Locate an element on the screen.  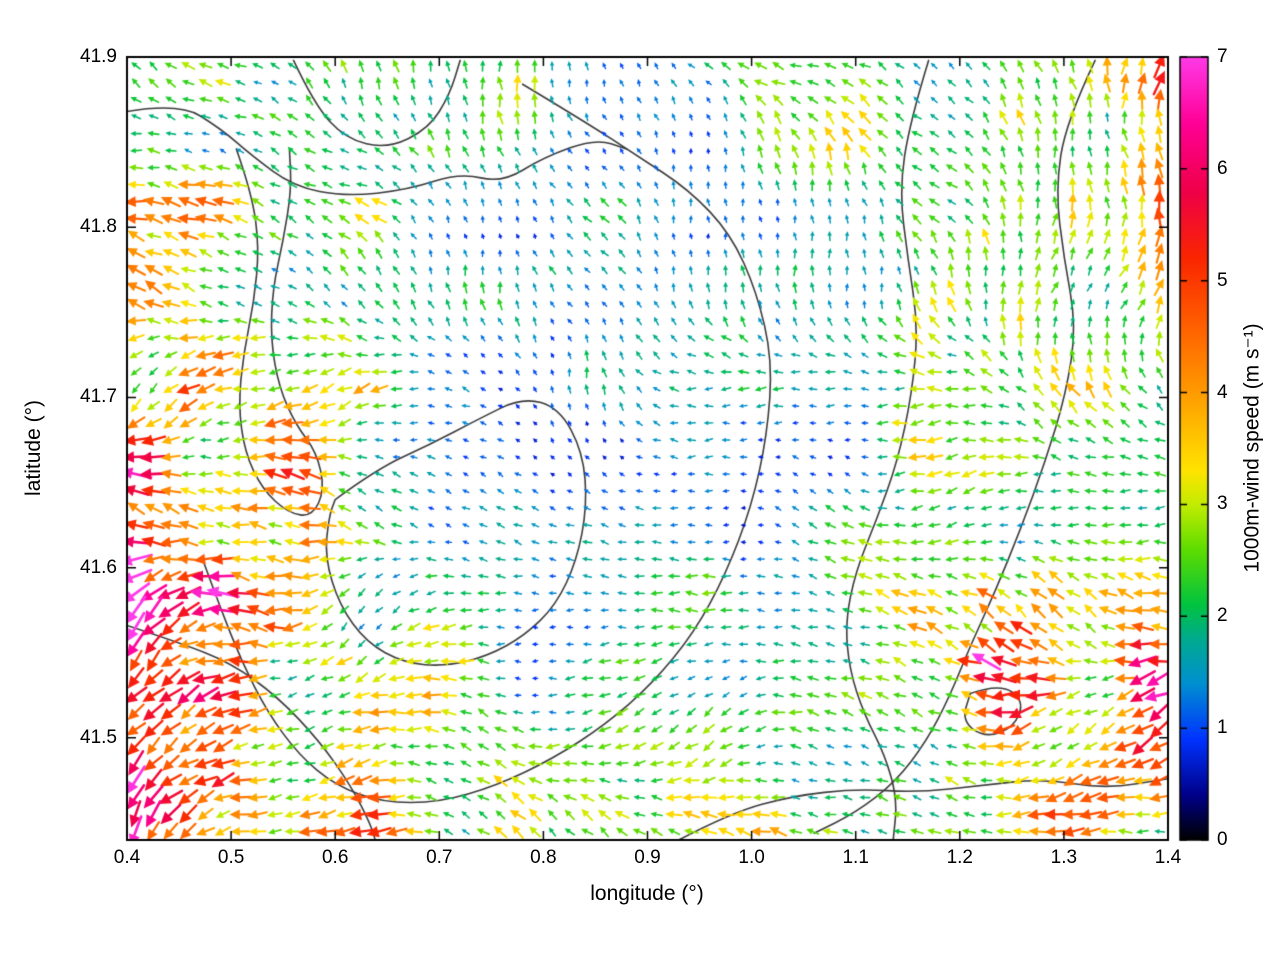
x-tick-label: 1.3 is located at coordinates (1064, 857).